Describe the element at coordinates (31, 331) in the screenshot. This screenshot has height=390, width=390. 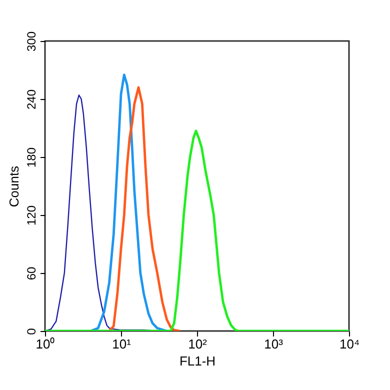
I see `y-tick-label: 0` at that location.